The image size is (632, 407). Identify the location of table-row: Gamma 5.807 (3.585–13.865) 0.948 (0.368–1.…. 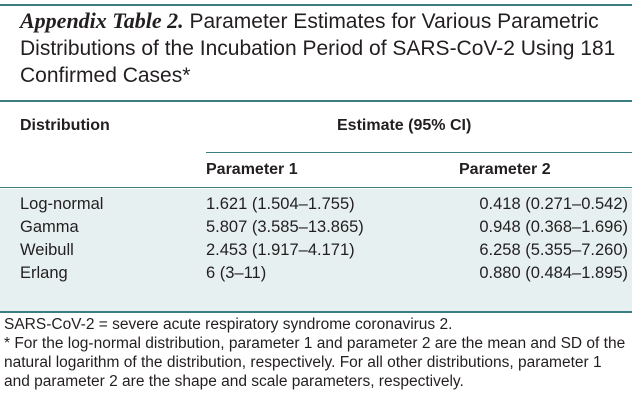
(316, 229).